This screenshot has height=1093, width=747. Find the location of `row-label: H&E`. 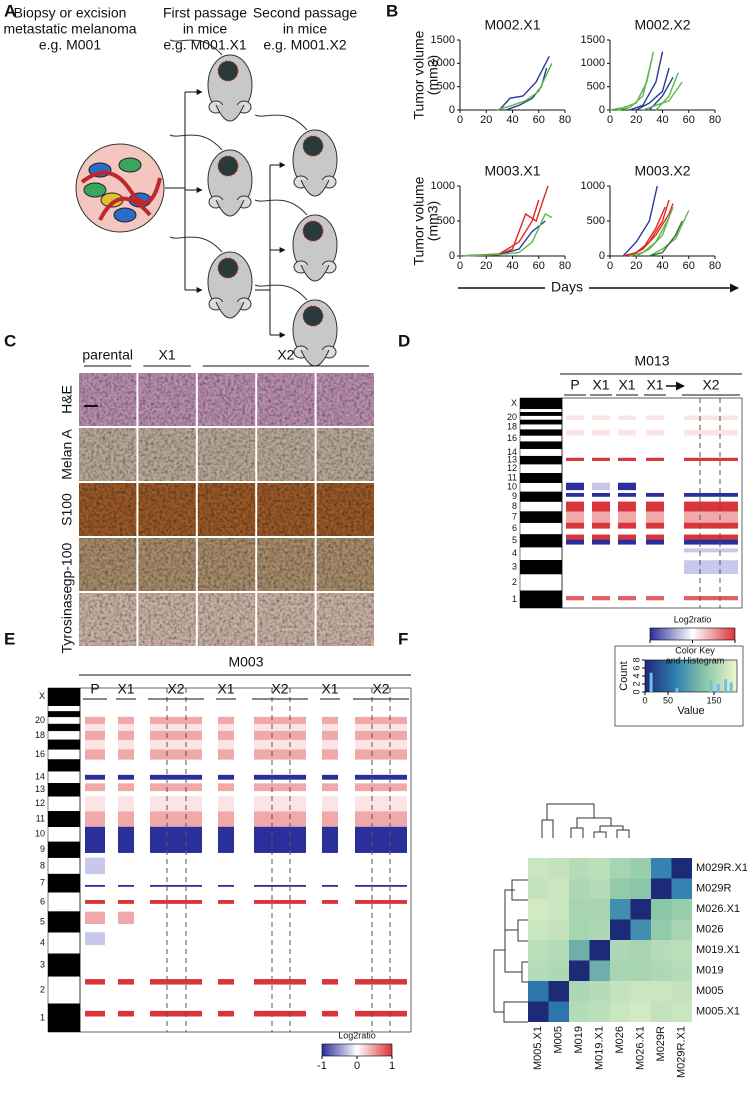

row-label: H&E is located at coordinates (67, 399).